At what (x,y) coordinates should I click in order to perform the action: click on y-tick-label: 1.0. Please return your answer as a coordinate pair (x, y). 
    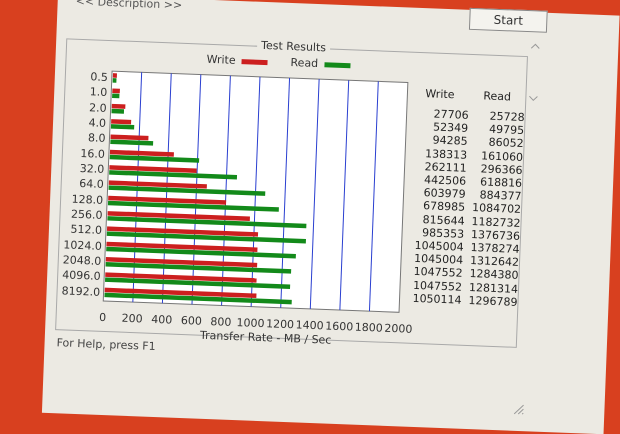
    Looking at the image, I should click on (98, 92).